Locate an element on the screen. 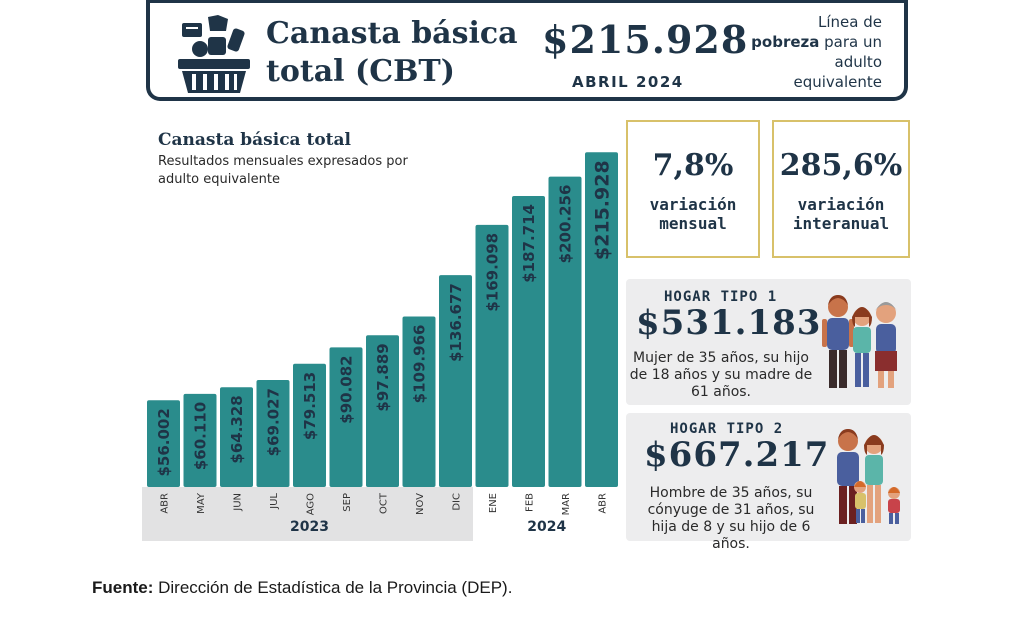 This screenshot has height=636, width=1024. mensual-pct: 7,8% is located at coordinates (693, 165).